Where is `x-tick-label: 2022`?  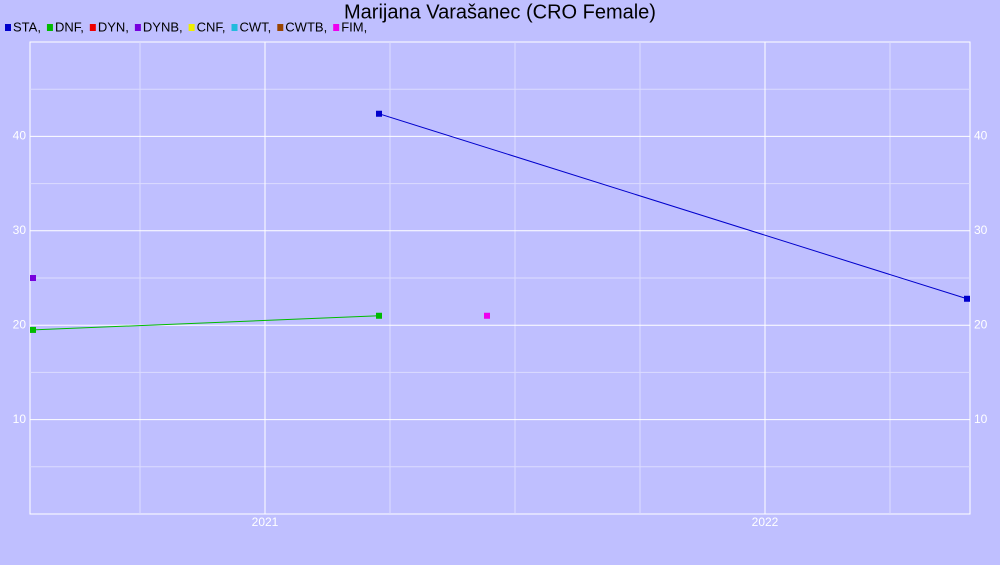
x-tick-label: 2022 is located at coordinates (765, 522).